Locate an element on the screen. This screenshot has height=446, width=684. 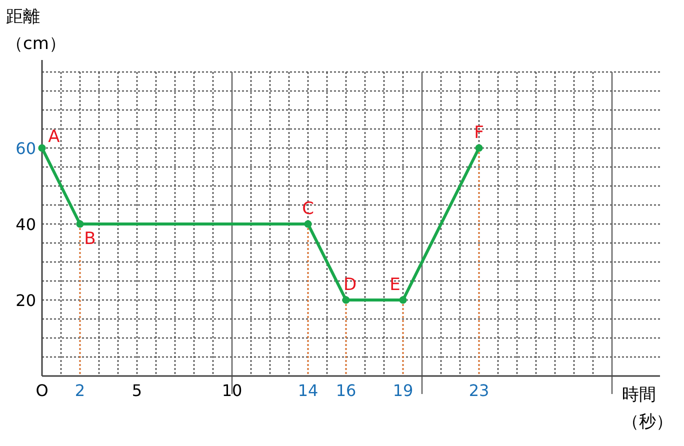
x-tick-label: 23 is located at coordinates (479, 390).